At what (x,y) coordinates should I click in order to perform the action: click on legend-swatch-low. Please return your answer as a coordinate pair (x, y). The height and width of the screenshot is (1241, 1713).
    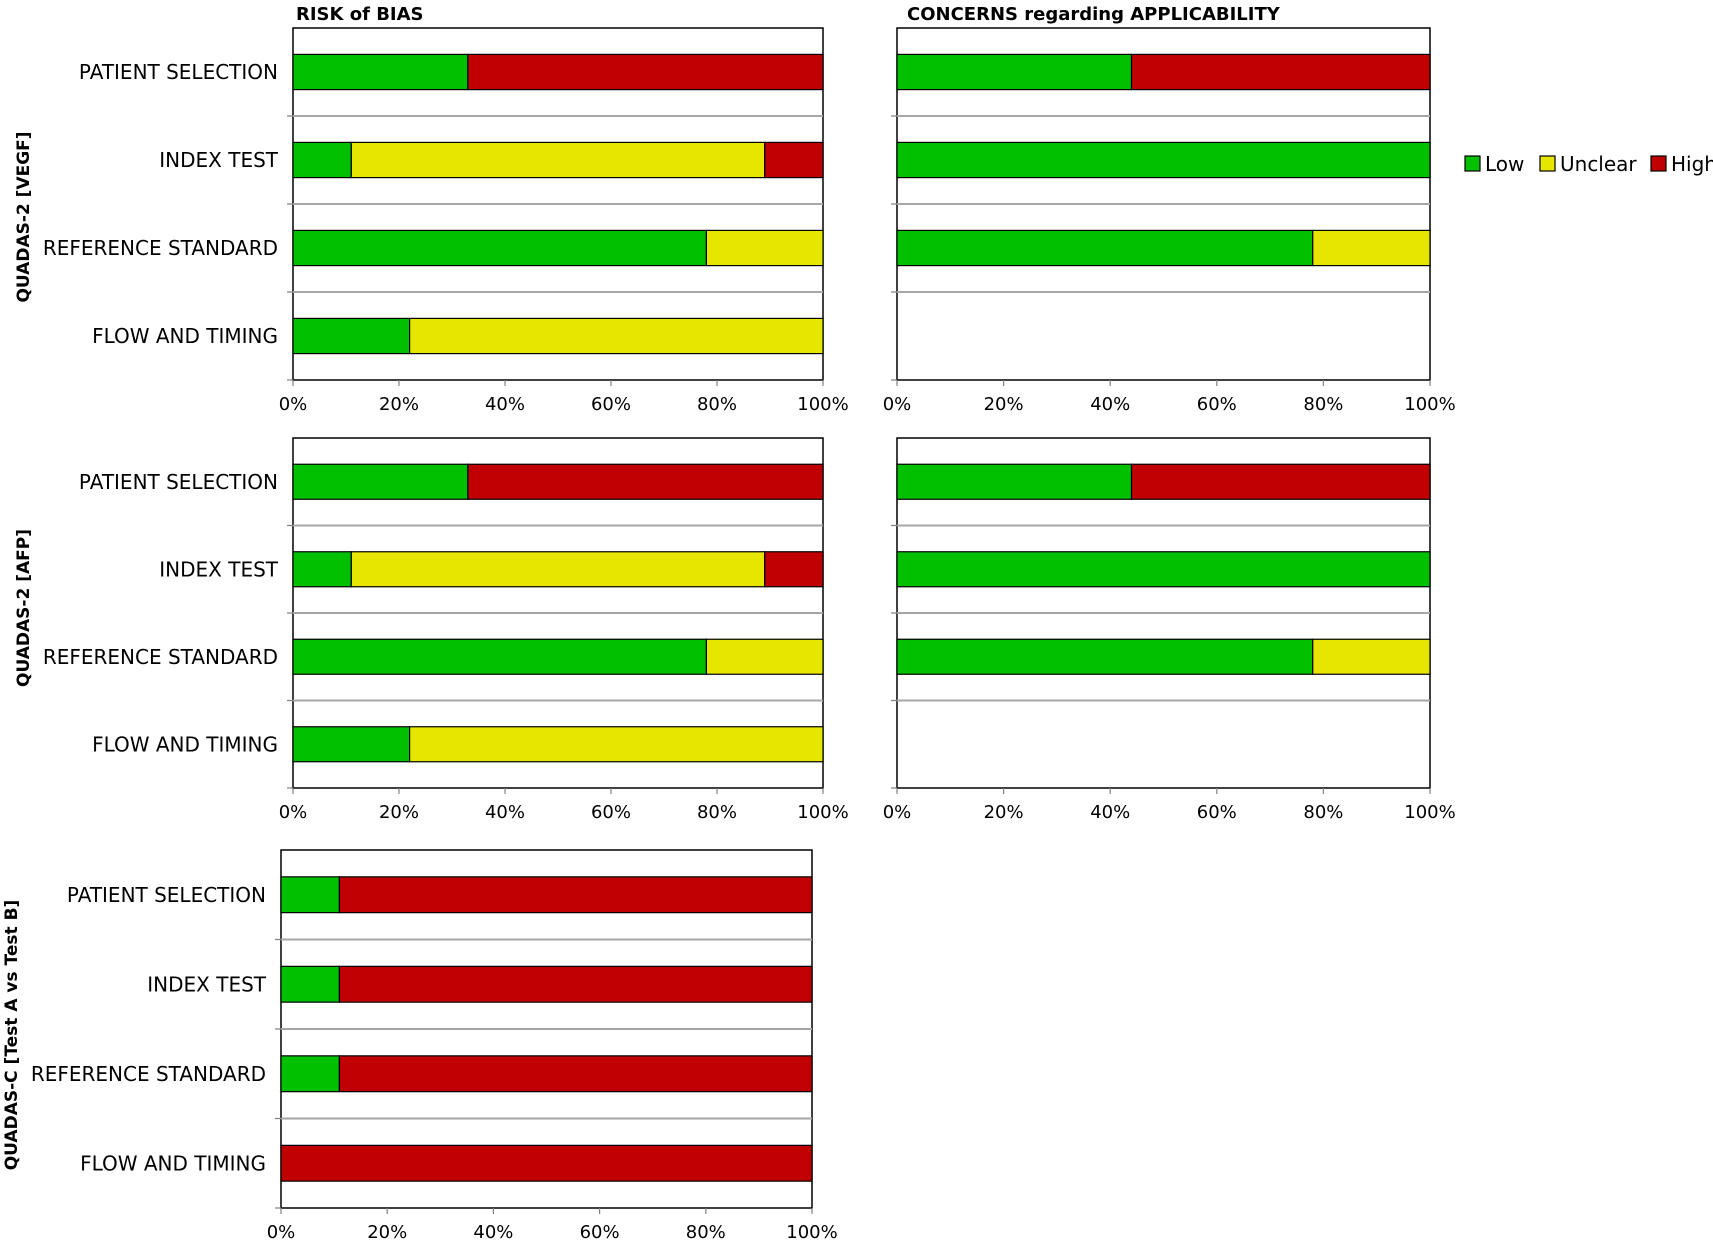
    Looking at the image, I should click on (1472, 163).